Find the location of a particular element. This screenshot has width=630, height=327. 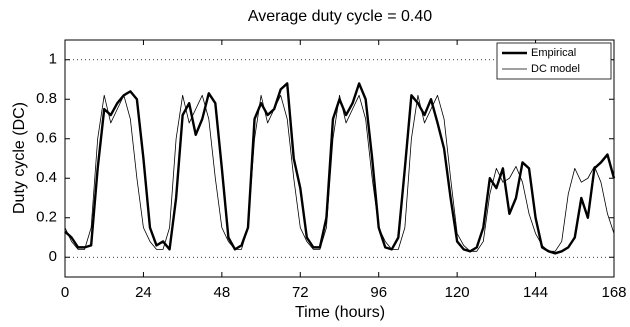

y-tick-label: 1 is located at coordinates (53, 59).